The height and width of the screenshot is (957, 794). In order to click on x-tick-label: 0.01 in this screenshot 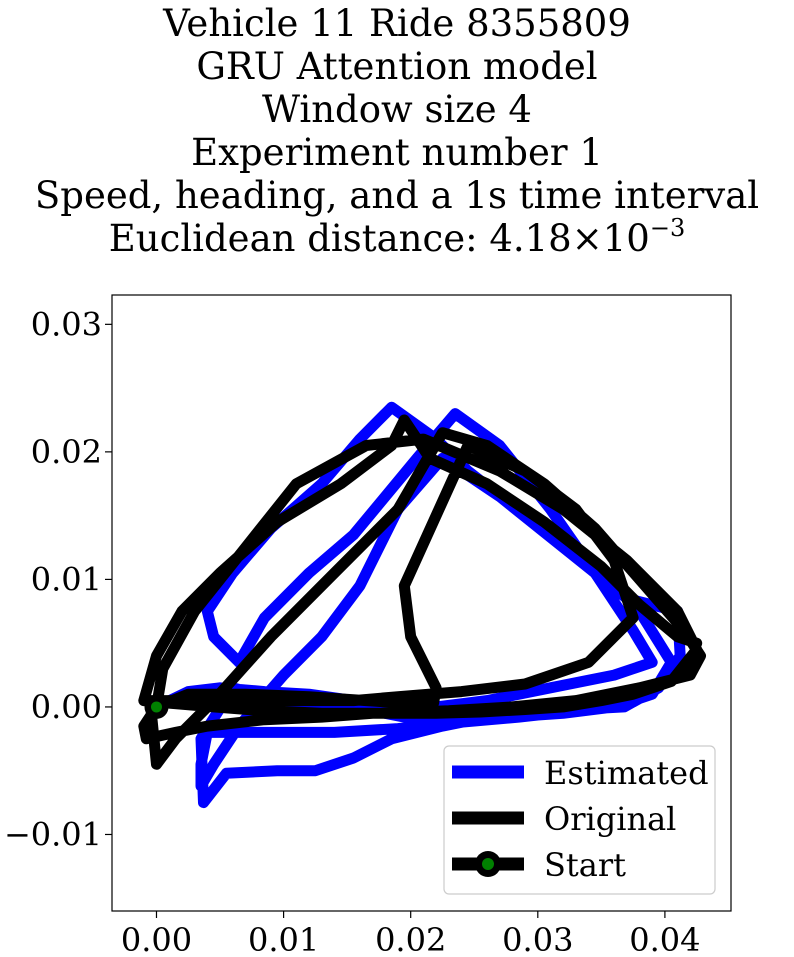, I will do `click(283, 939)`.